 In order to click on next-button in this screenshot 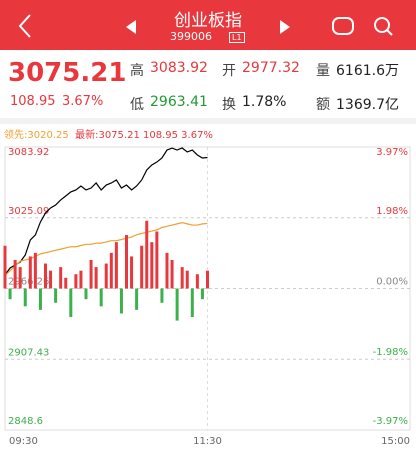, I will do `click(285, 27)`.